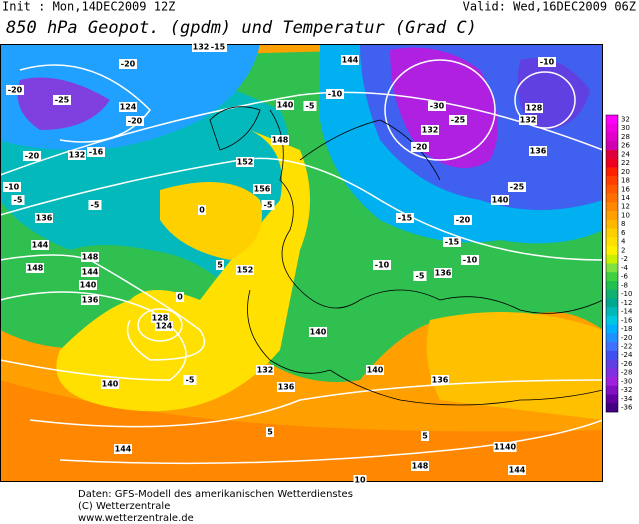  Describe the element at coordinates (625, 172) in the screenshot. I see `colorbar-label: 20` at that location.